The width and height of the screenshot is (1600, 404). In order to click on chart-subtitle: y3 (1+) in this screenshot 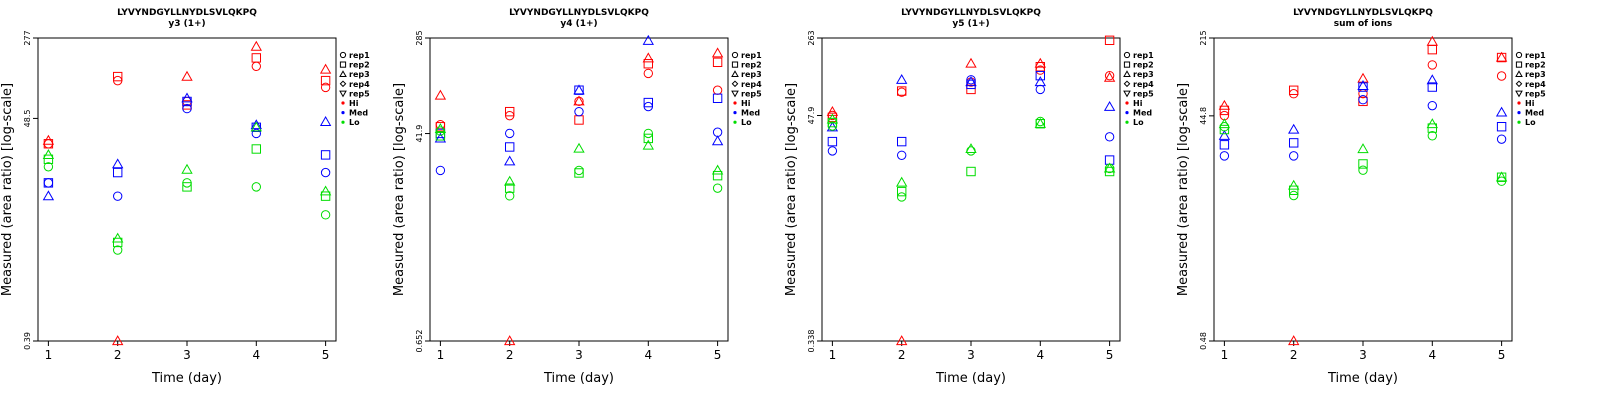, I will do `click(186, 24)`.